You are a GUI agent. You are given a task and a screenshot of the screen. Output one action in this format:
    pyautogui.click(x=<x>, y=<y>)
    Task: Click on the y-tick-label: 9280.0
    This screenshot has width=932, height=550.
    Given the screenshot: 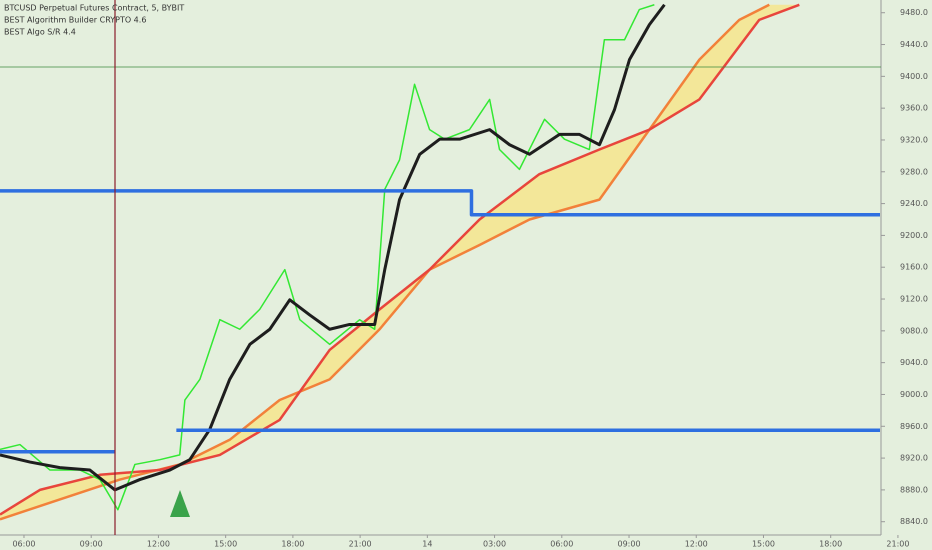 What is the action you would take?
    pyautogui.click(x=914, y=171)
    